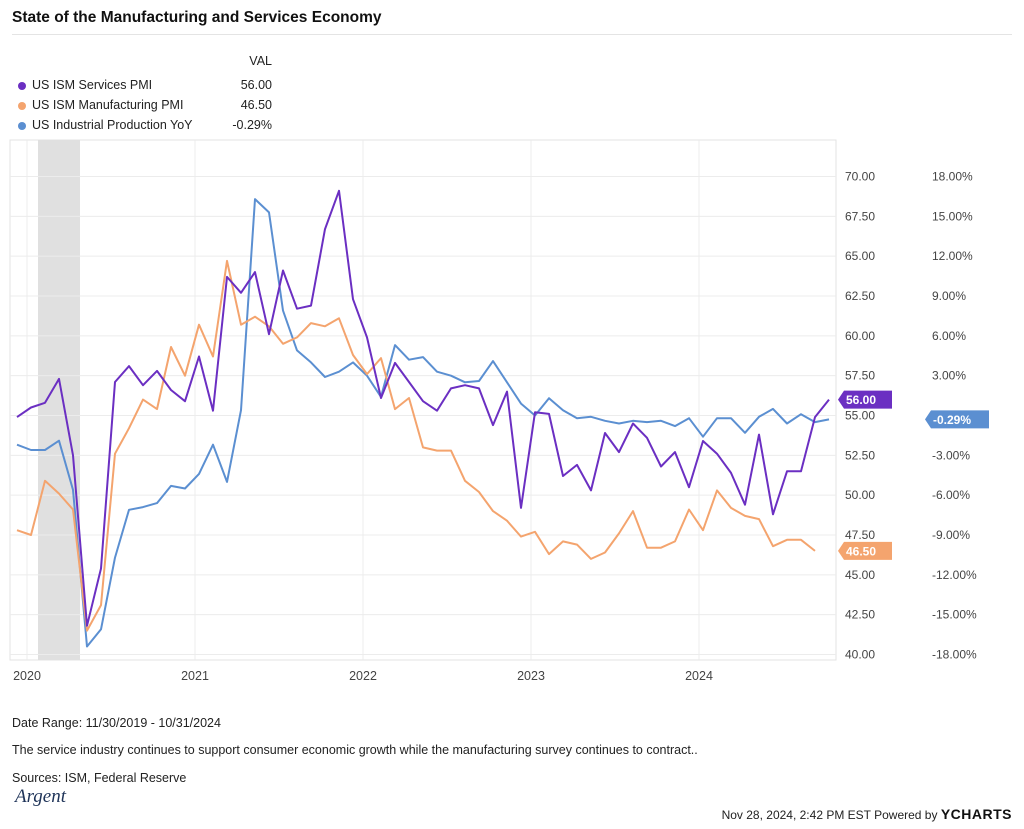 The height and width of the screenshot is (829, 1024). I want to click on x-tick-label: 2023, so click(531, 676).